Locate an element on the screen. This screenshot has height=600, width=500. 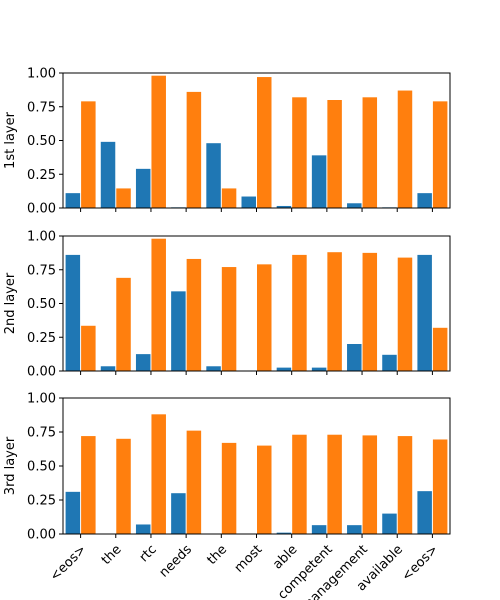
x-tick-label: rtc is located at coordinates (148, 553).